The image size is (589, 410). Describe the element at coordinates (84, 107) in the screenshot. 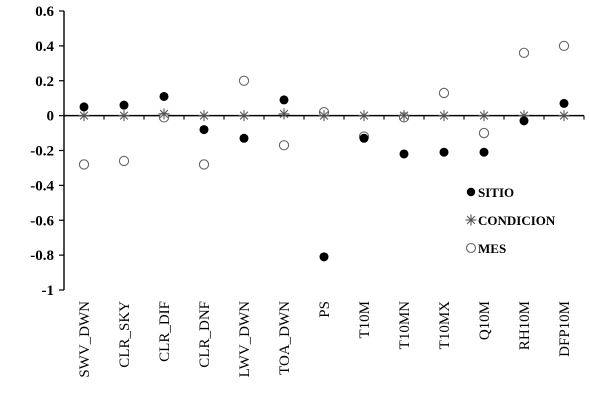

I see `point-sitio-swv_dwn` at that location.